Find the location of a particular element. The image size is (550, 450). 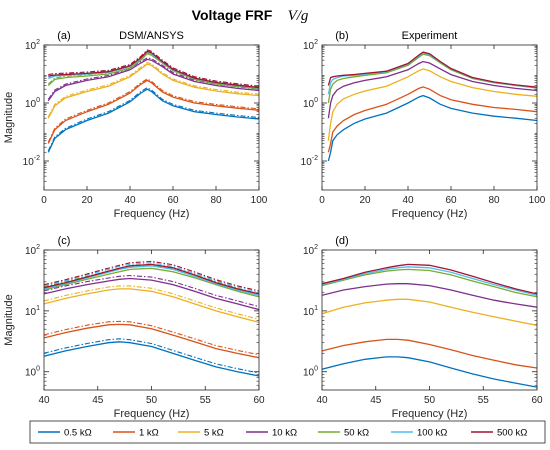

panel-label: (a) is located at coordinates (63, 36).